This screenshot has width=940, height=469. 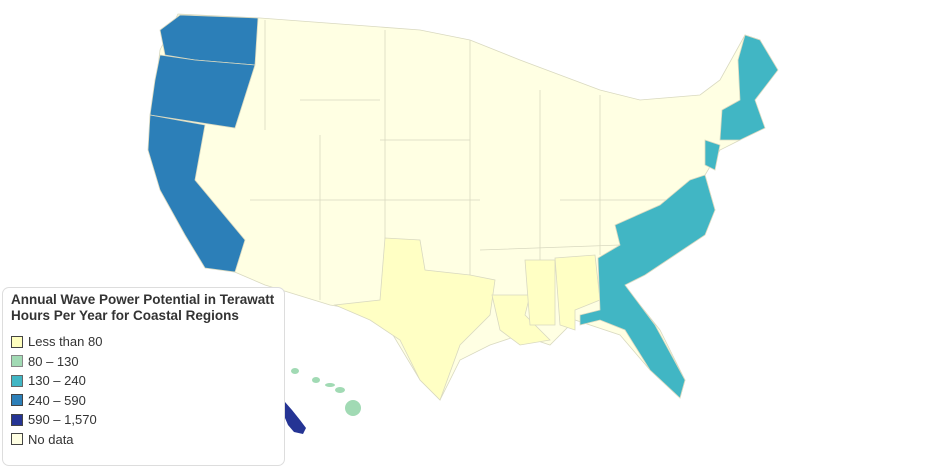 I want to click on region-texas, so click(x=414, y=319).